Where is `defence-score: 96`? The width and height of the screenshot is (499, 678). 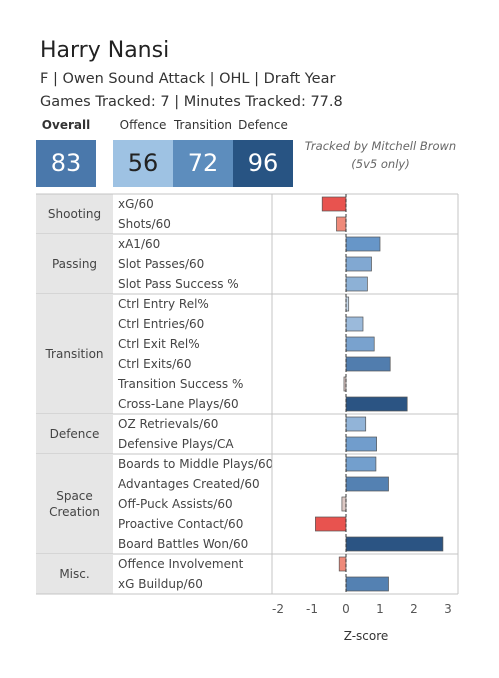
defence-score: 96 is located at coordinates (263, 163).